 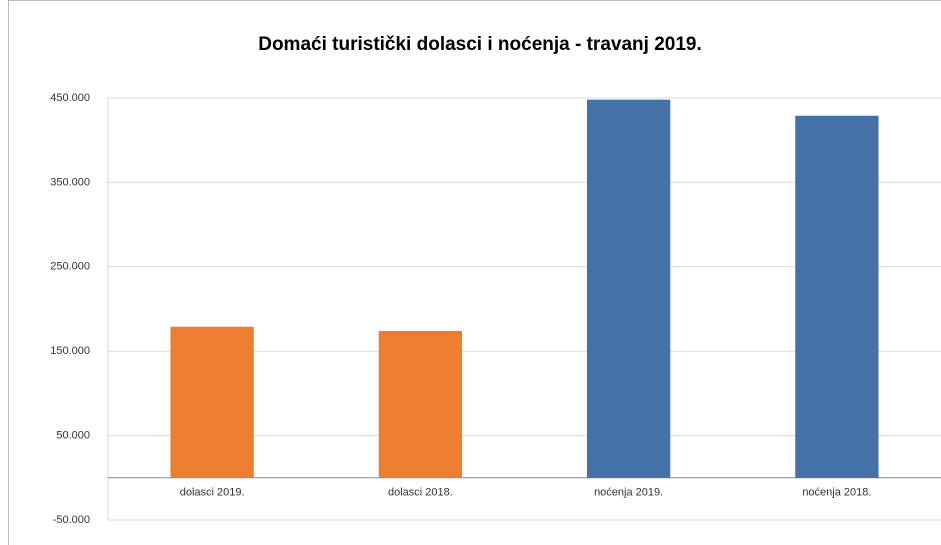 I want to click on y-tick-label: 50.000, so click(x=73, y=436).